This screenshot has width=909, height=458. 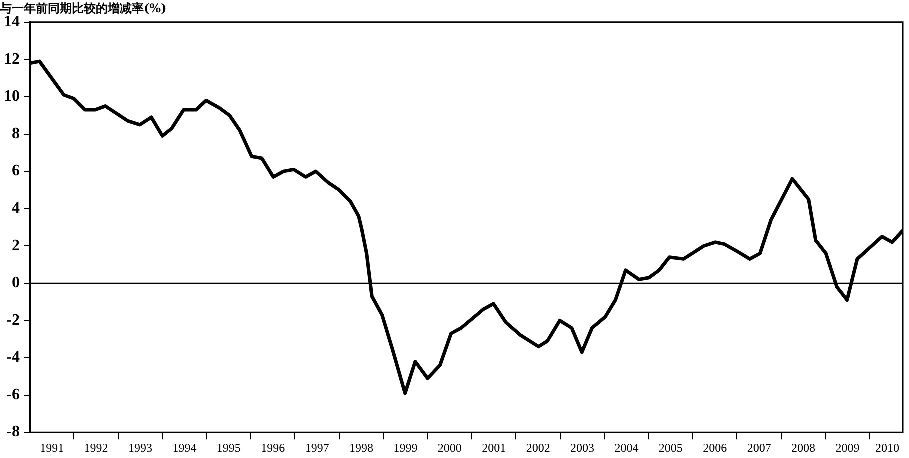 I want to click on x-tick-label: 2008, so click(x=804, y=447).